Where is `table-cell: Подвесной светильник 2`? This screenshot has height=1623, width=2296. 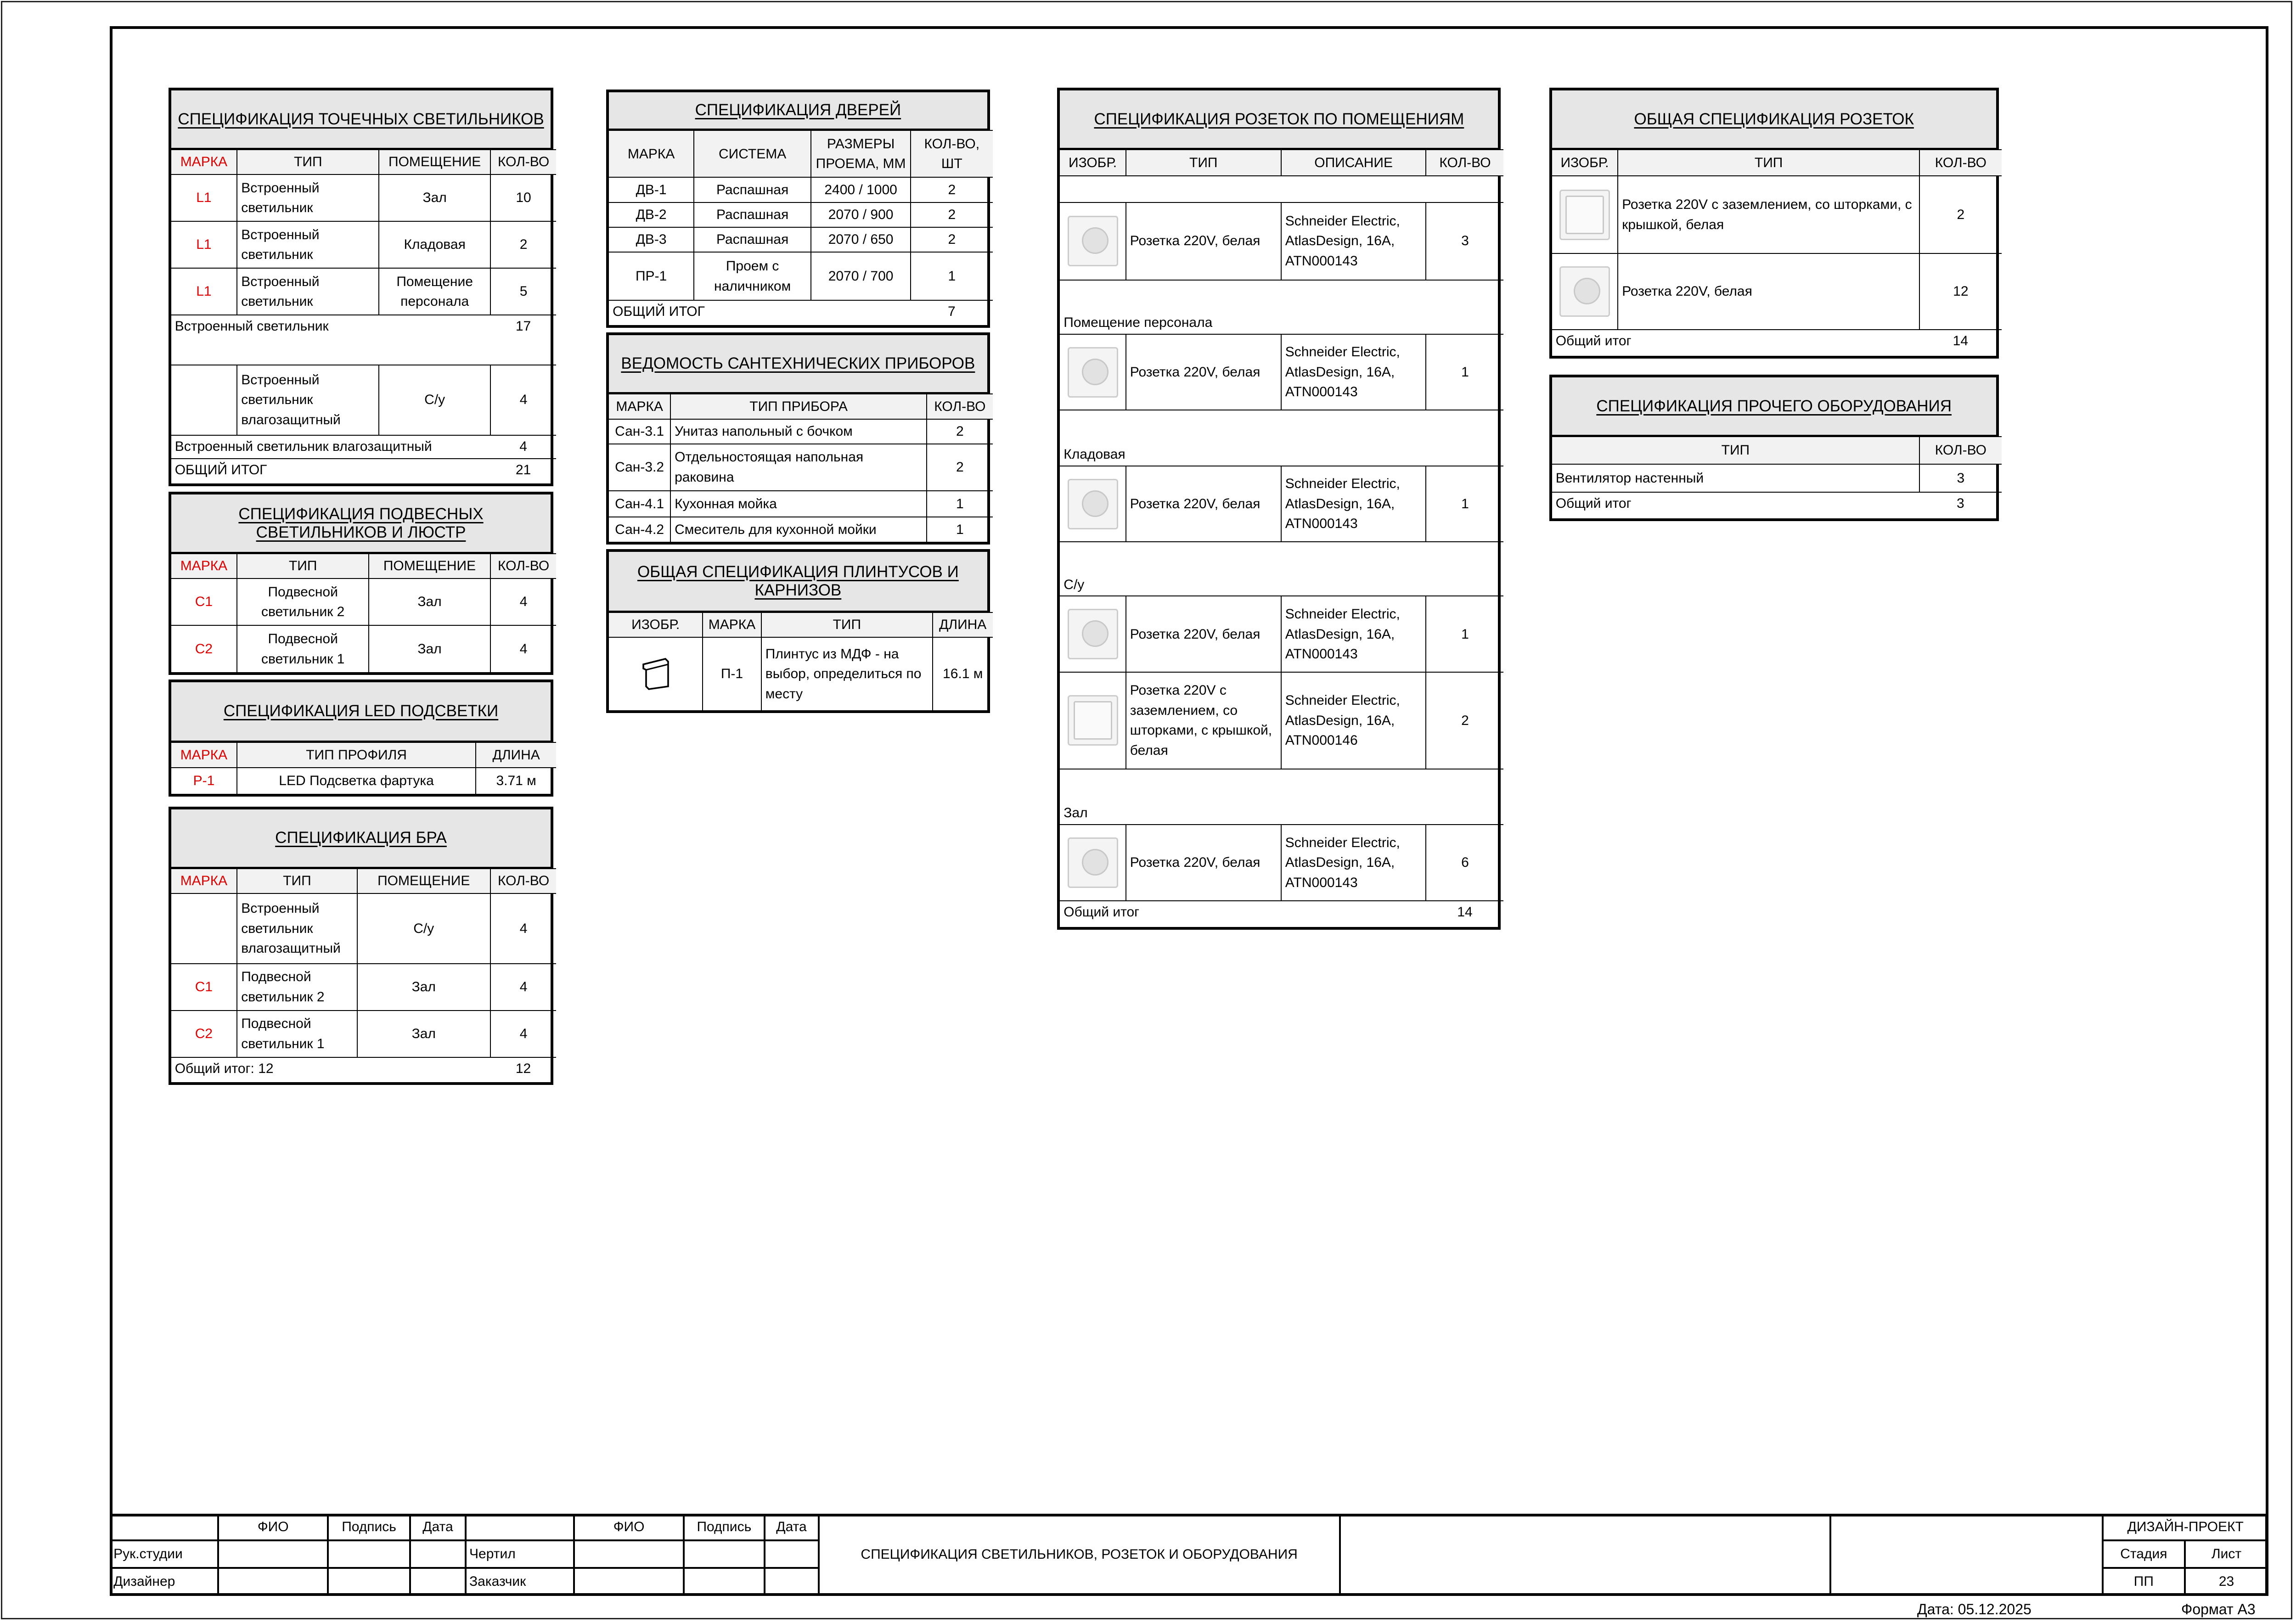
table-cell: Подвесной светильник 2 is located at coordinates (297, 987).